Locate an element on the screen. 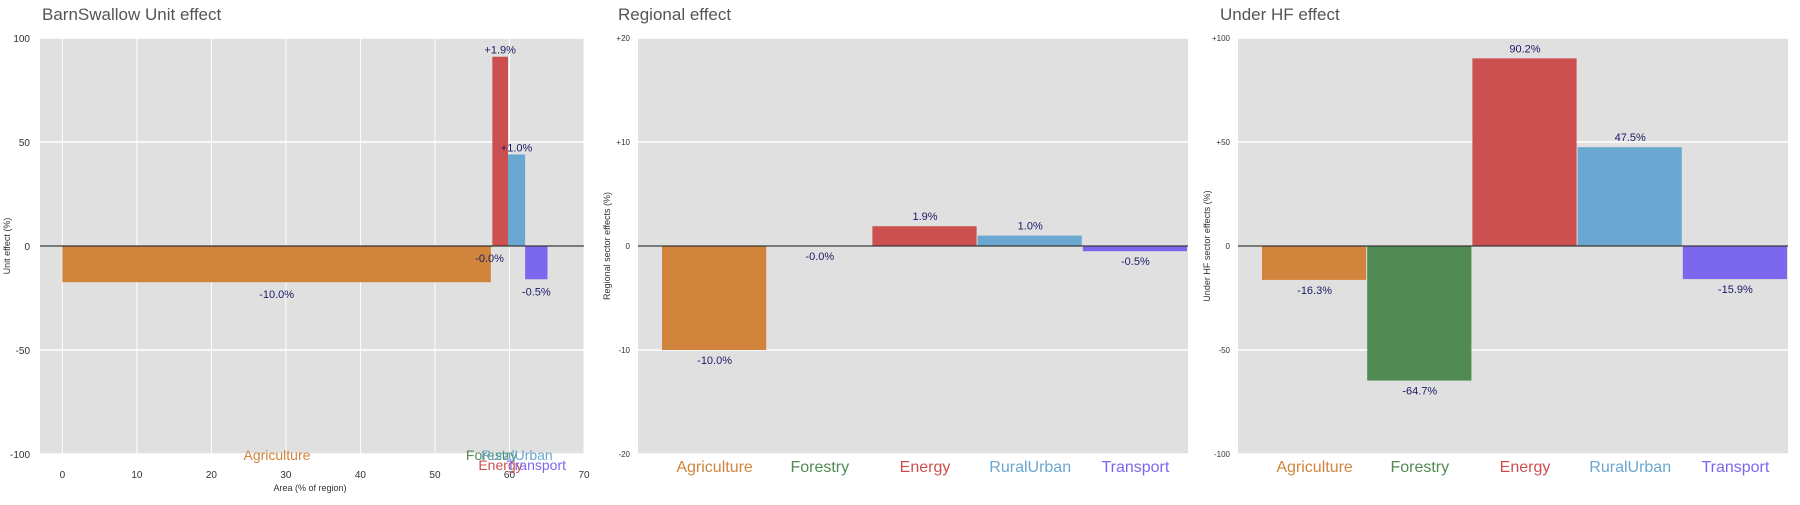 This screenshot has height=505, width=1800. data-labels: -10.0% -0.0% 1.9% 1.0% -0.5% is located at coordinates (923, 289).